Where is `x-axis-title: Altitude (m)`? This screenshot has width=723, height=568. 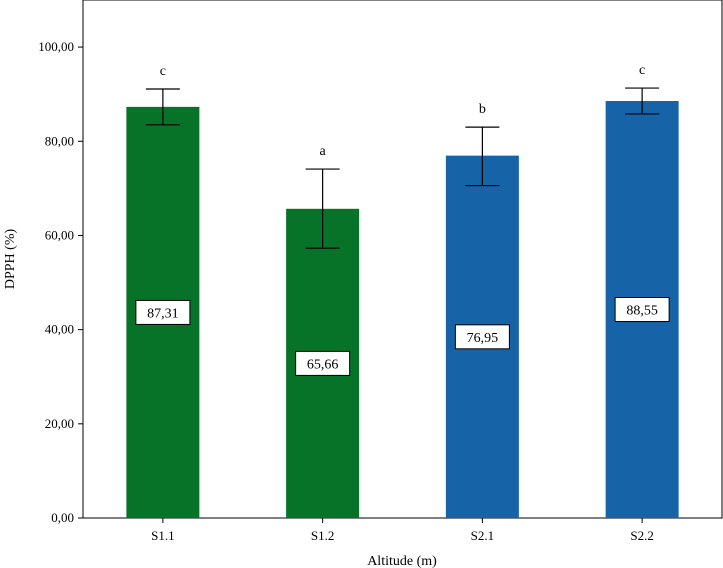
x-axis-title: Altitude (m) is located at coordinates (402, 561).